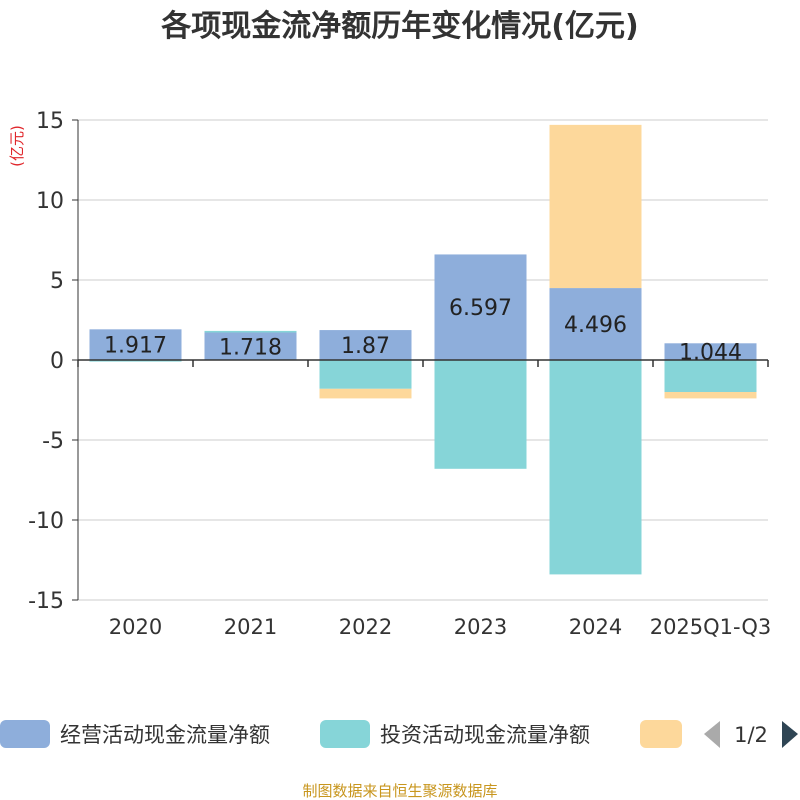  Describe the element at coordinates (712, 734) in the screenshot. I see `legend-prev-icon` at that location.